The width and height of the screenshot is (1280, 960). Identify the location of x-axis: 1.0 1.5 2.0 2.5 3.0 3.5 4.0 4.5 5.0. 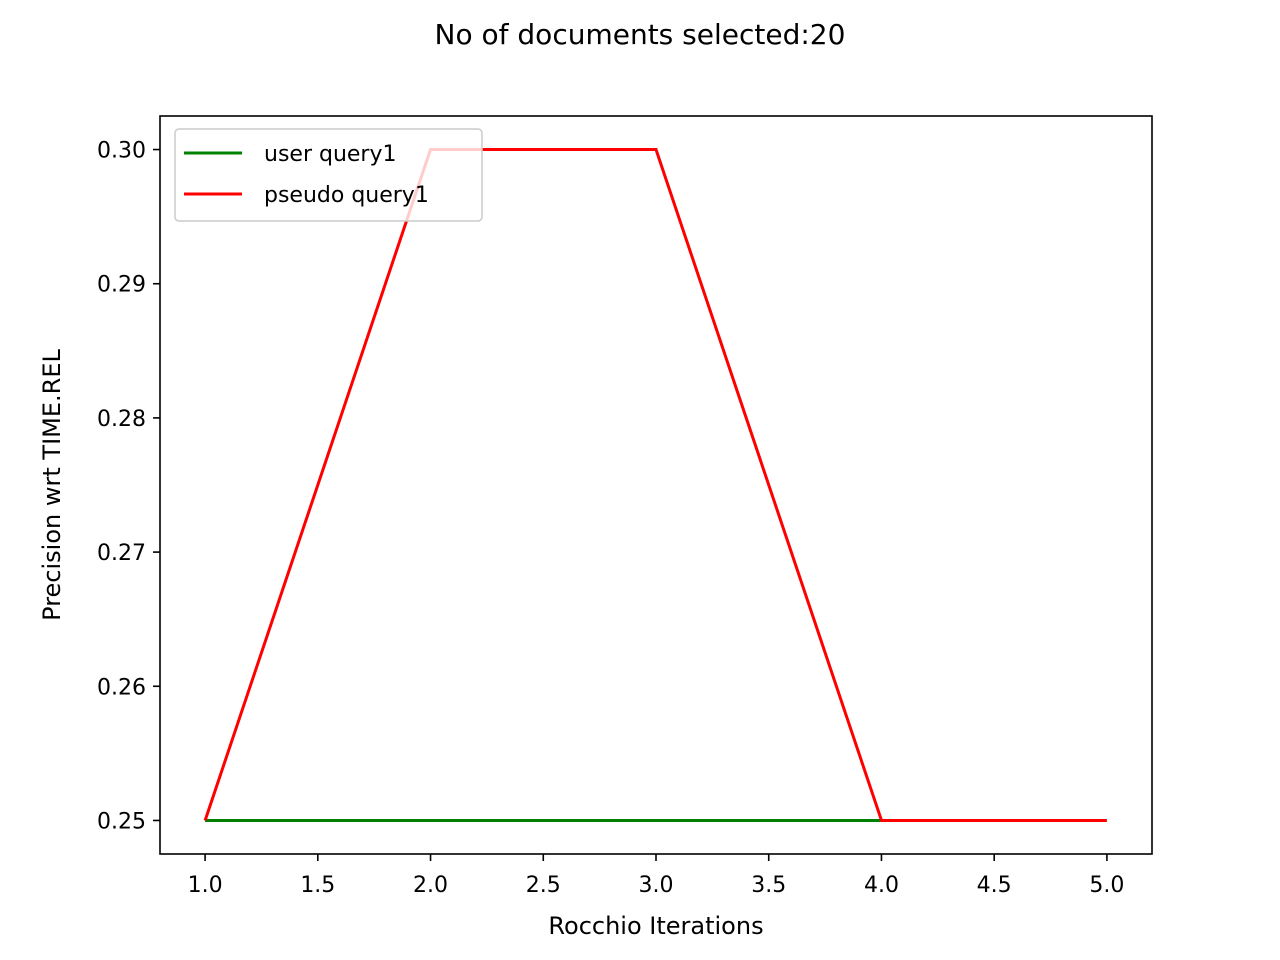
(656, 876).